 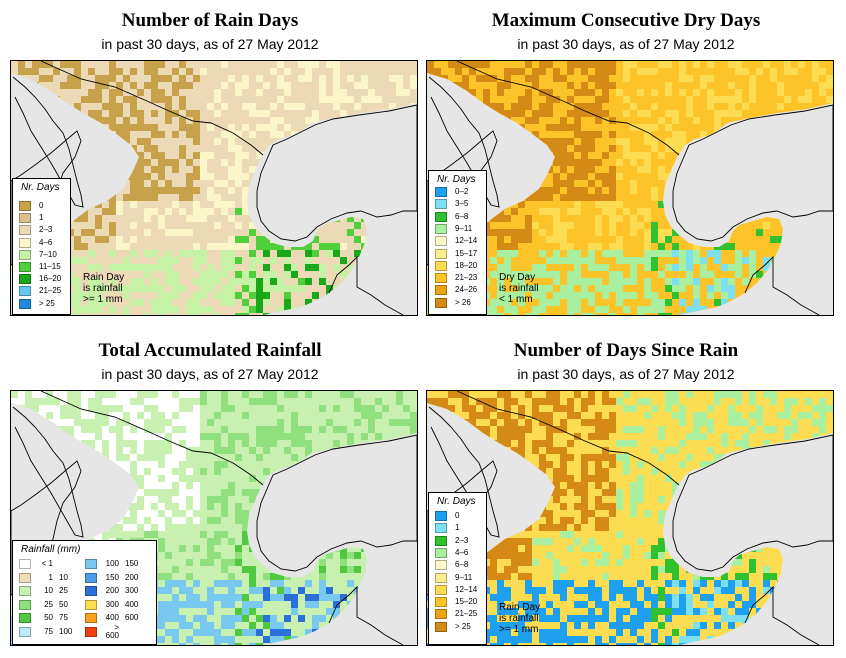 I want to click on legend-range-high: 300, so click(x=132, y=590).